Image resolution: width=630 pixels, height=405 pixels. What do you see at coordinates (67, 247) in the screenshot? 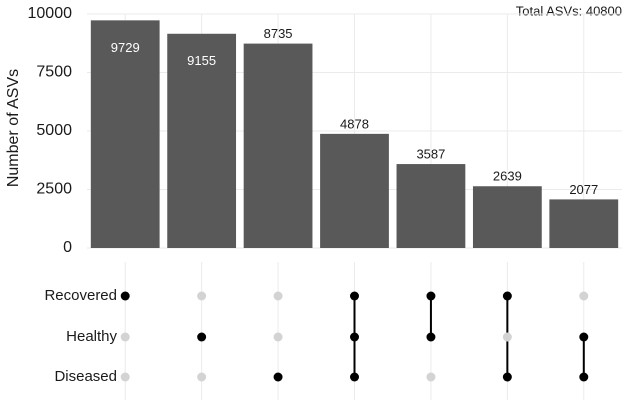
I see `y-tick-label: 0` at bounding box center [67, 247].